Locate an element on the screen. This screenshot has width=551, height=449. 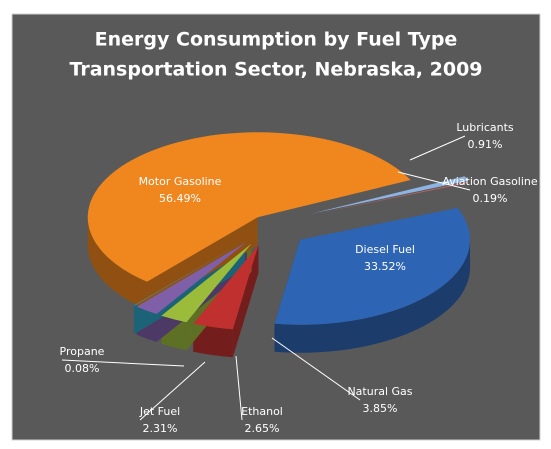
slice-label: Ethanol is located at coordinates (262, 411).